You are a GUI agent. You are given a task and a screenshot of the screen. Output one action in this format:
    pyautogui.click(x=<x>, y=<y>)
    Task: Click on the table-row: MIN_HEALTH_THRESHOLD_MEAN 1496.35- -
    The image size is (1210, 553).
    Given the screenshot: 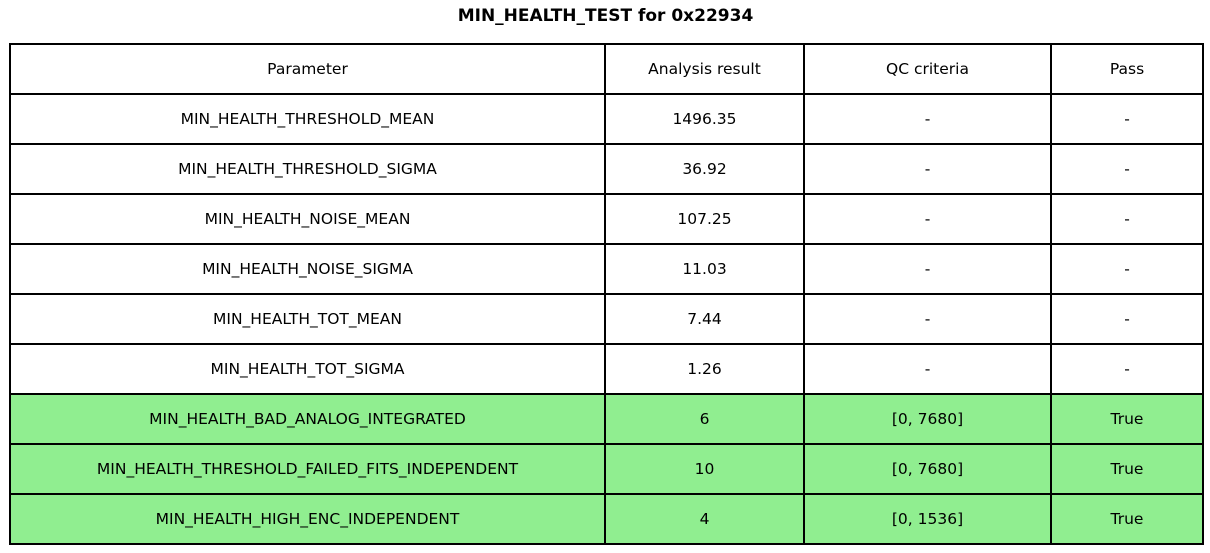 What is the action you would take?
    pyautogui.click(x=606, y=119)
    